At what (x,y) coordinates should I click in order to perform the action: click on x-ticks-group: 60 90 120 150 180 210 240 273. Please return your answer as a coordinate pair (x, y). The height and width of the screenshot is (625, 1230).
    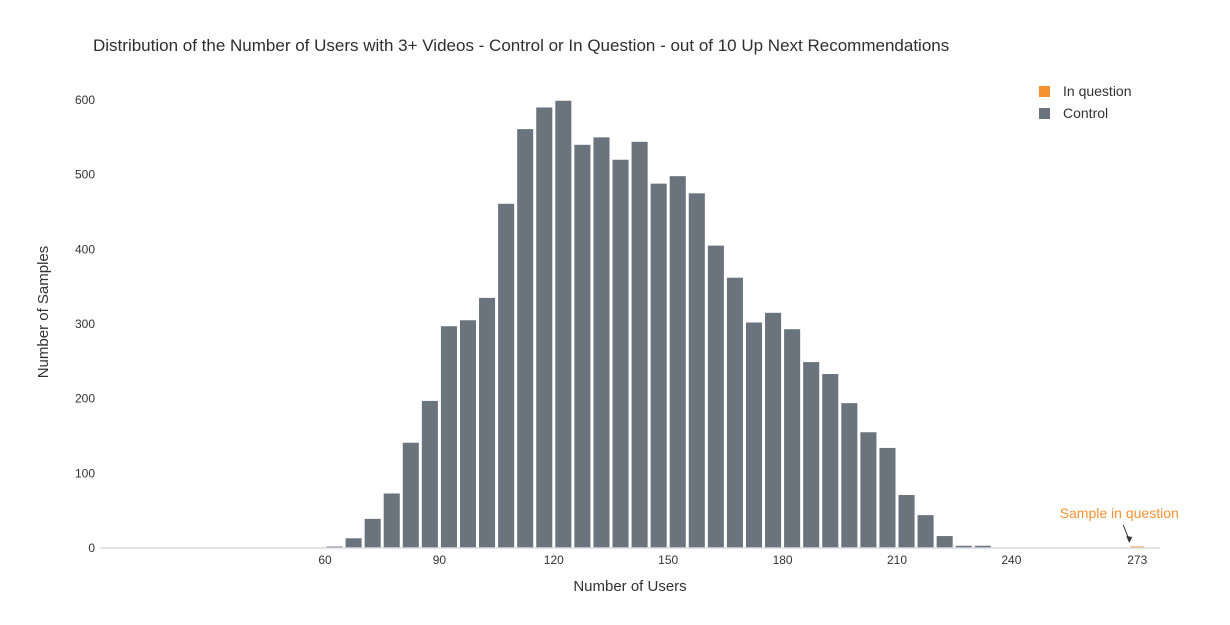
    Looking at the image, I should click on (732, 560).